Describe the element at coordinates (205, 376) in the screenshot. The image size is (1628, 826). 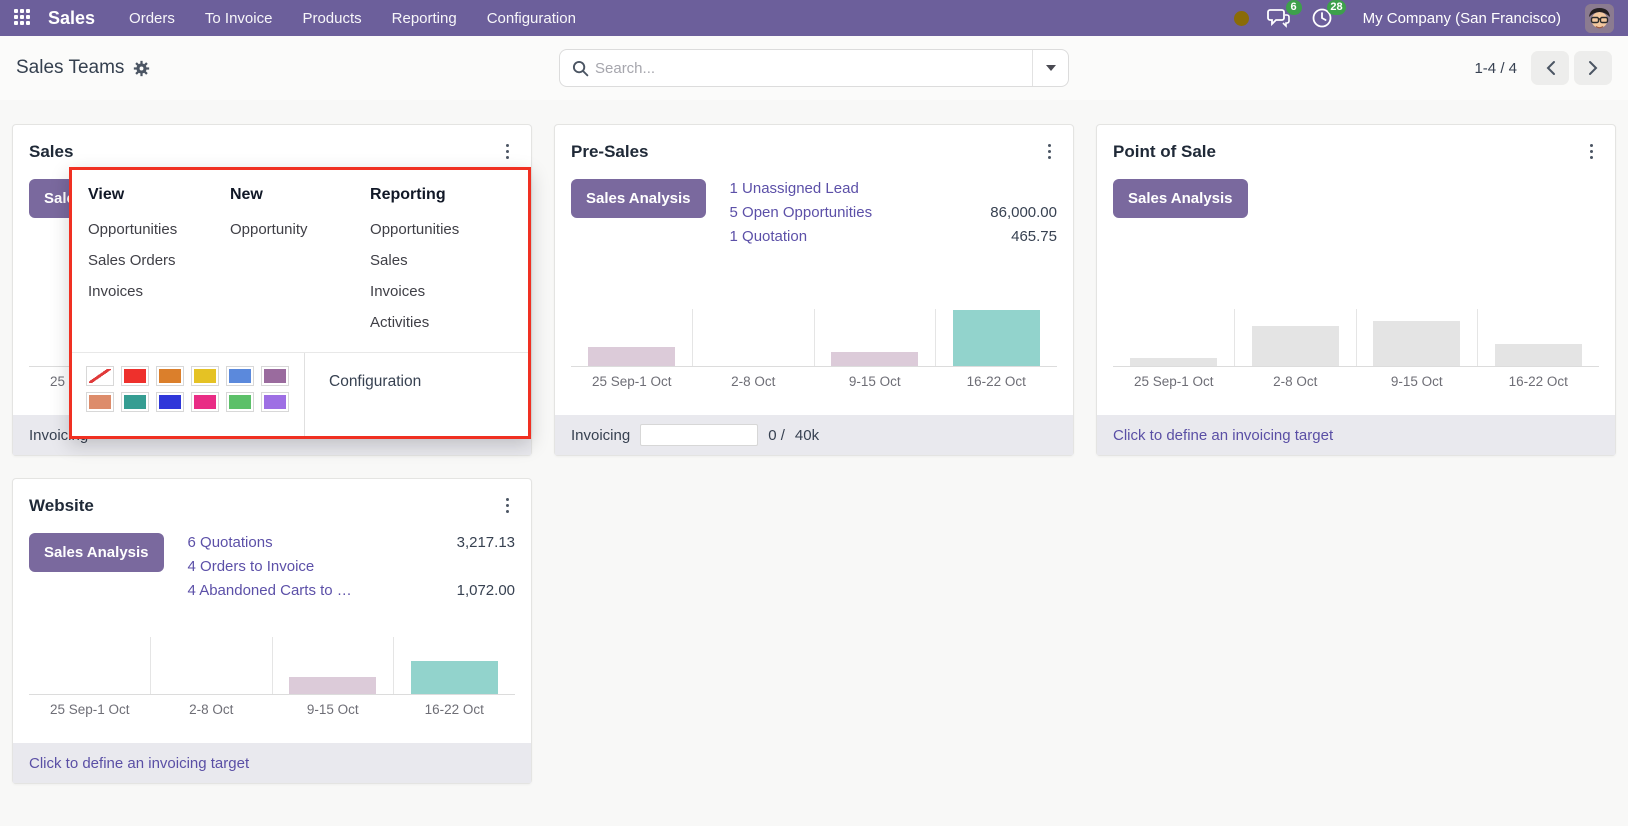
I see `color-swatch-yellow` at that location.